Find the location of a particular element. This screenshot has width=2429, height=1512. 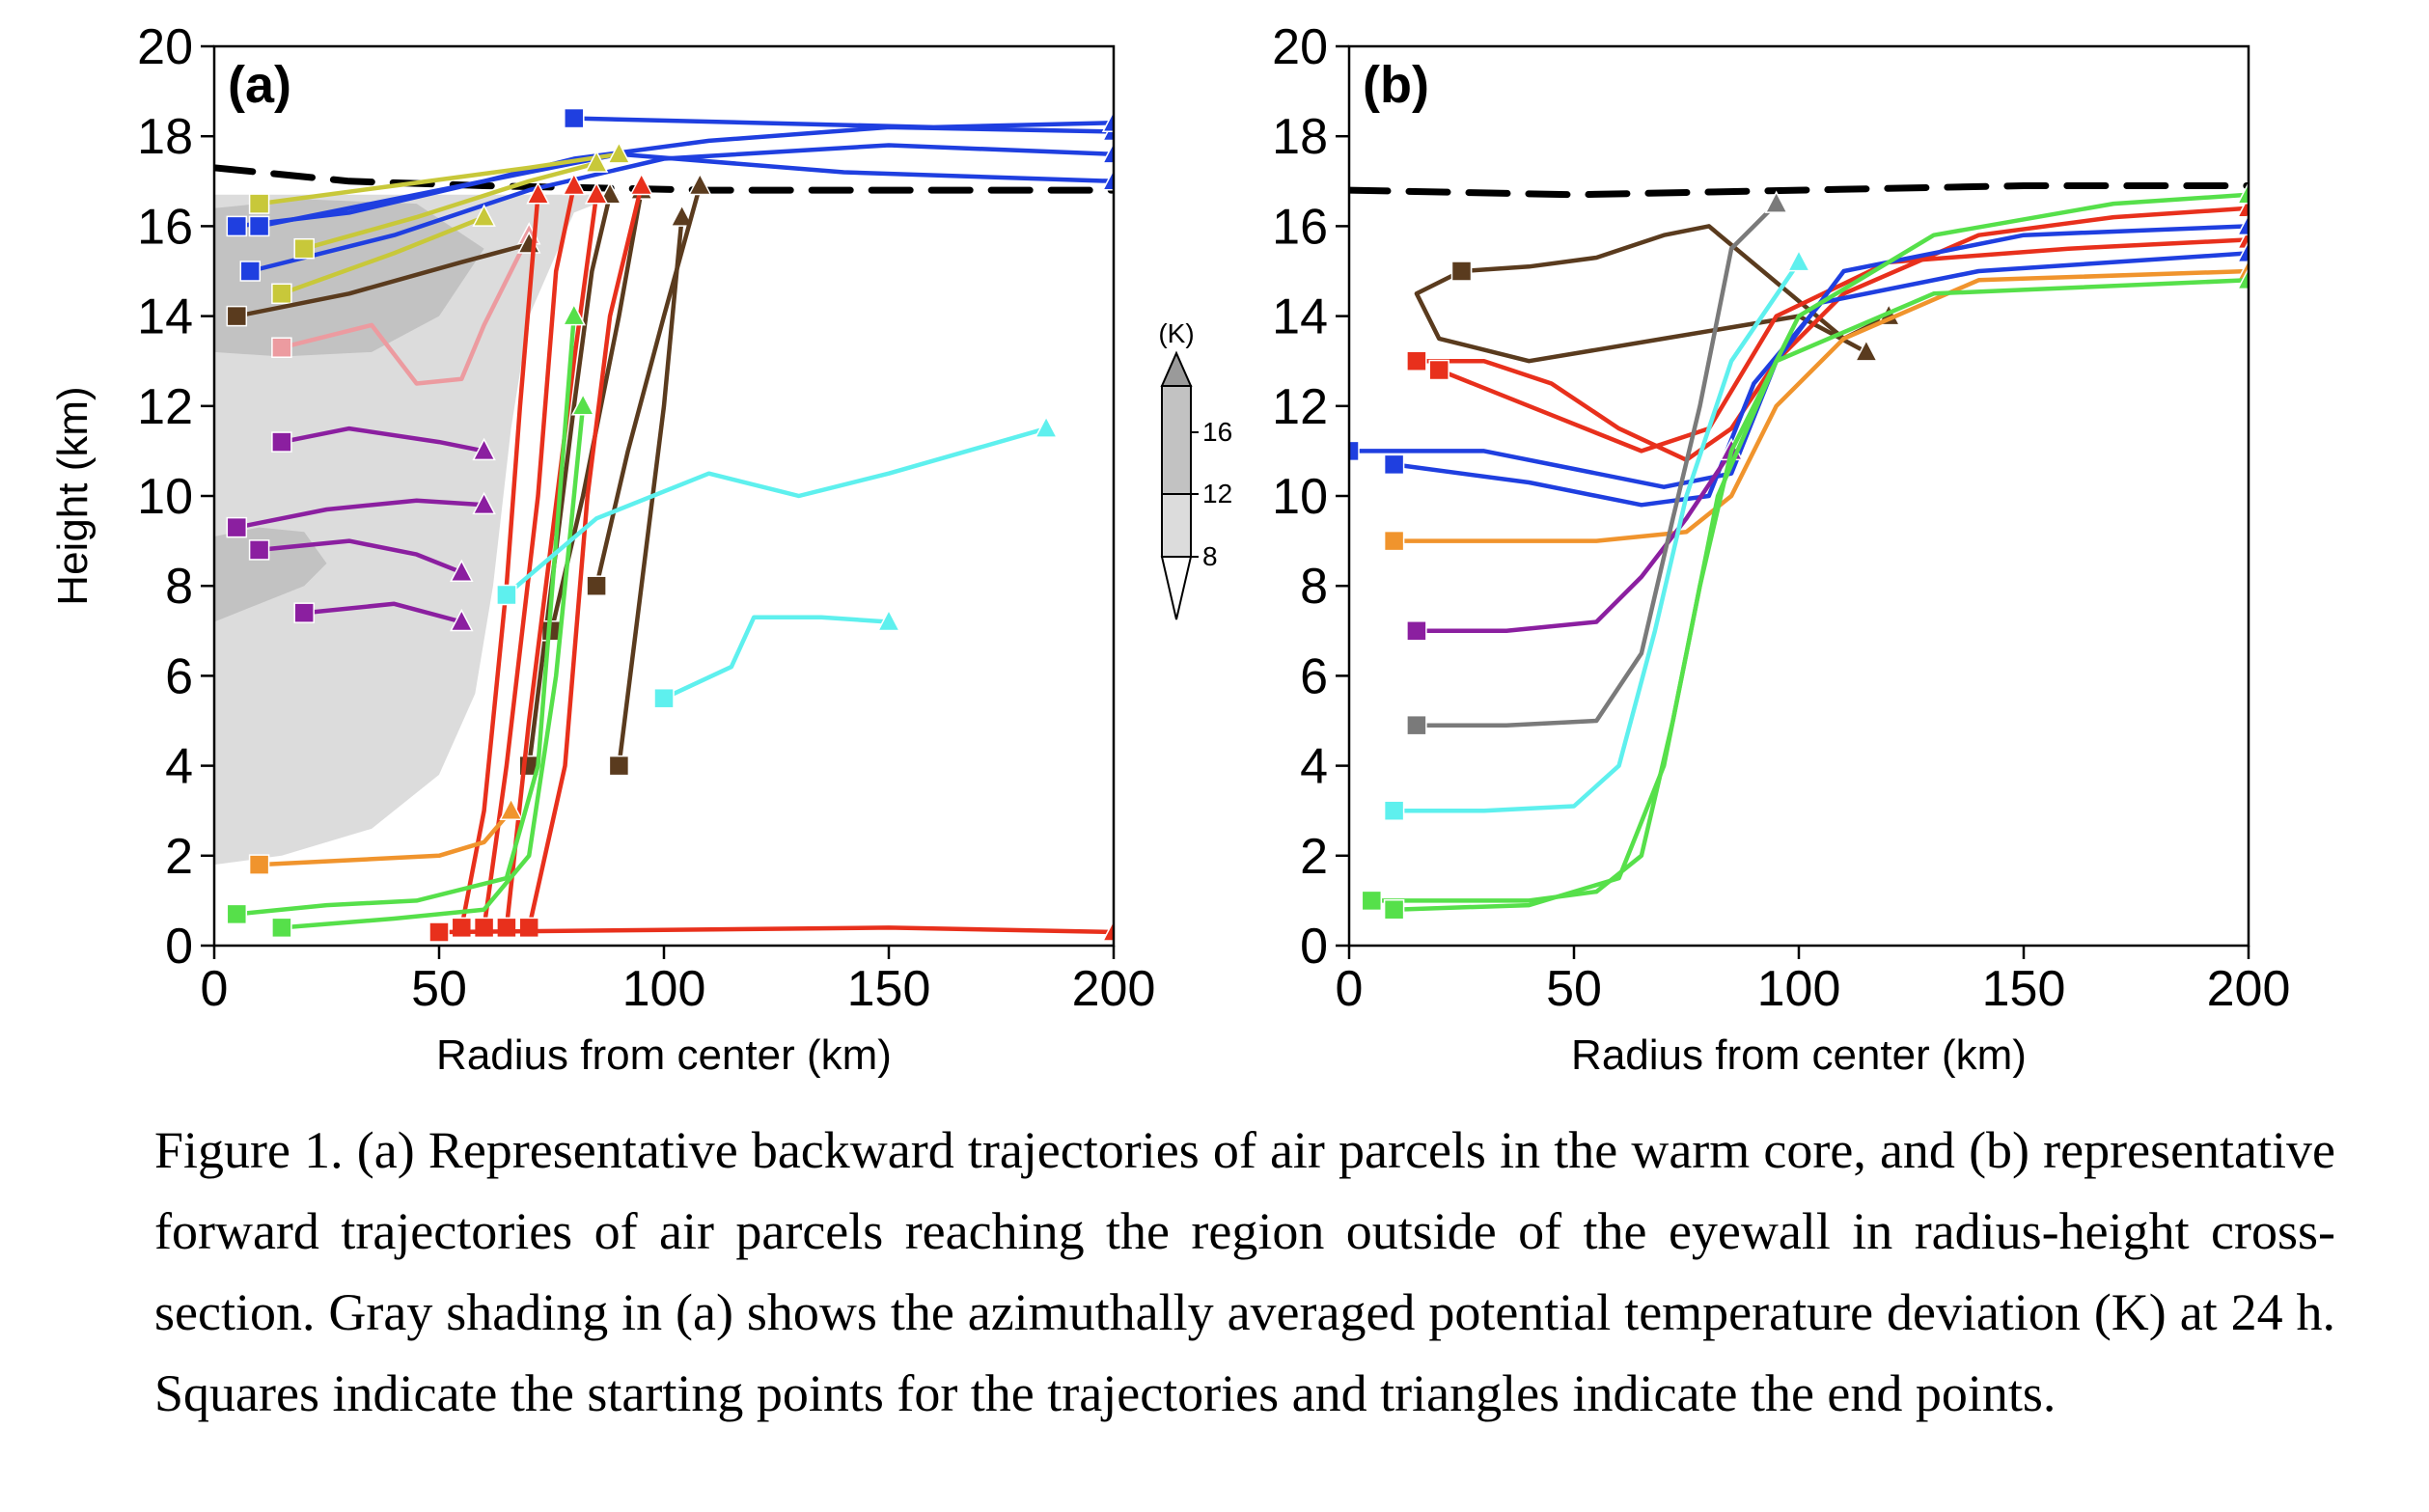

colorbar-unit: (K) is located at coordinates (1176, 333).